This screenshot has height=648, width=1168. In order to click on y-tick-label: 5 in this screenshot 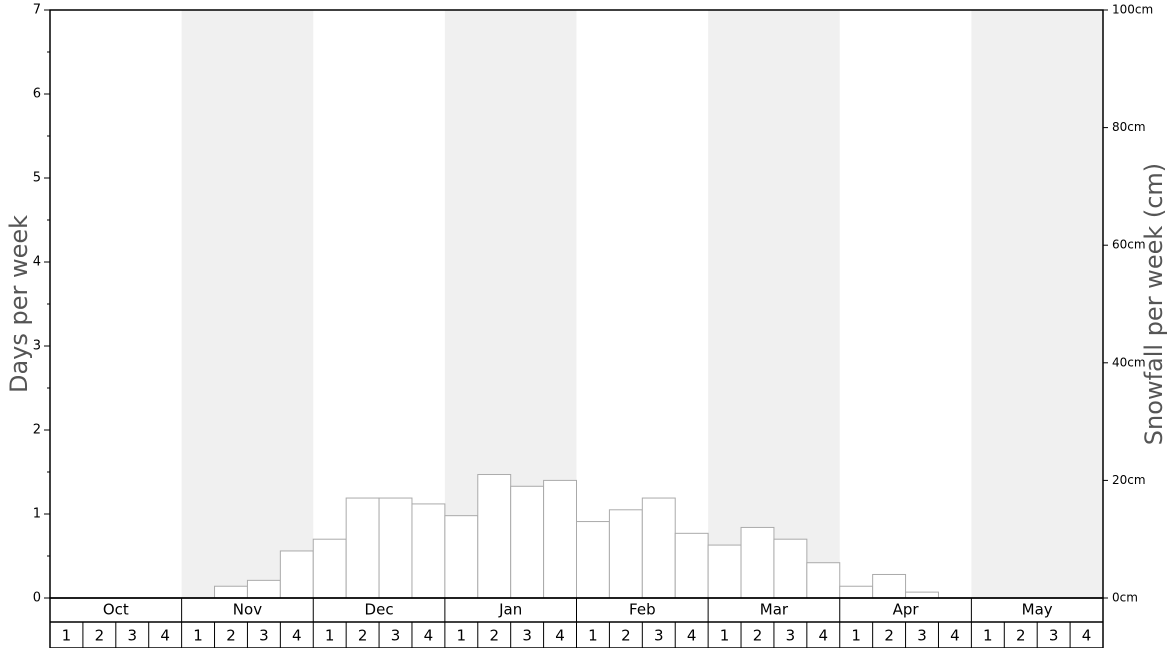, I will do `click(37, 178)`.